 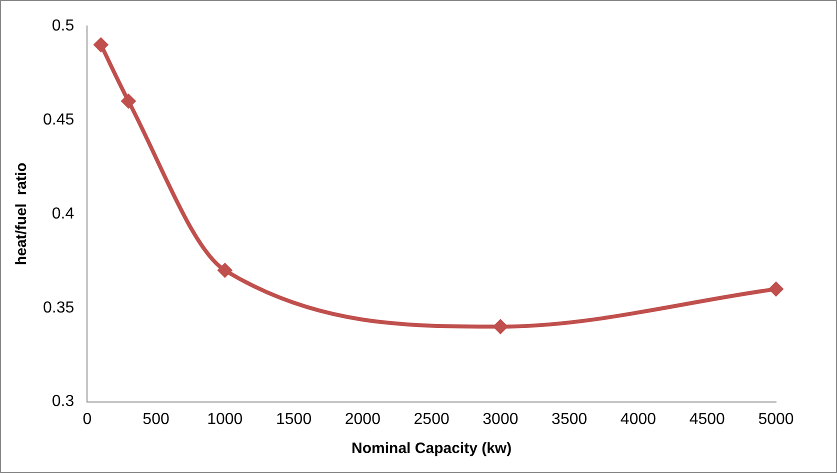 What do you see at coordinates (638, 419) in the screenshot?
I see `x-tick-label: 4000` at bounding box center [638, 419].